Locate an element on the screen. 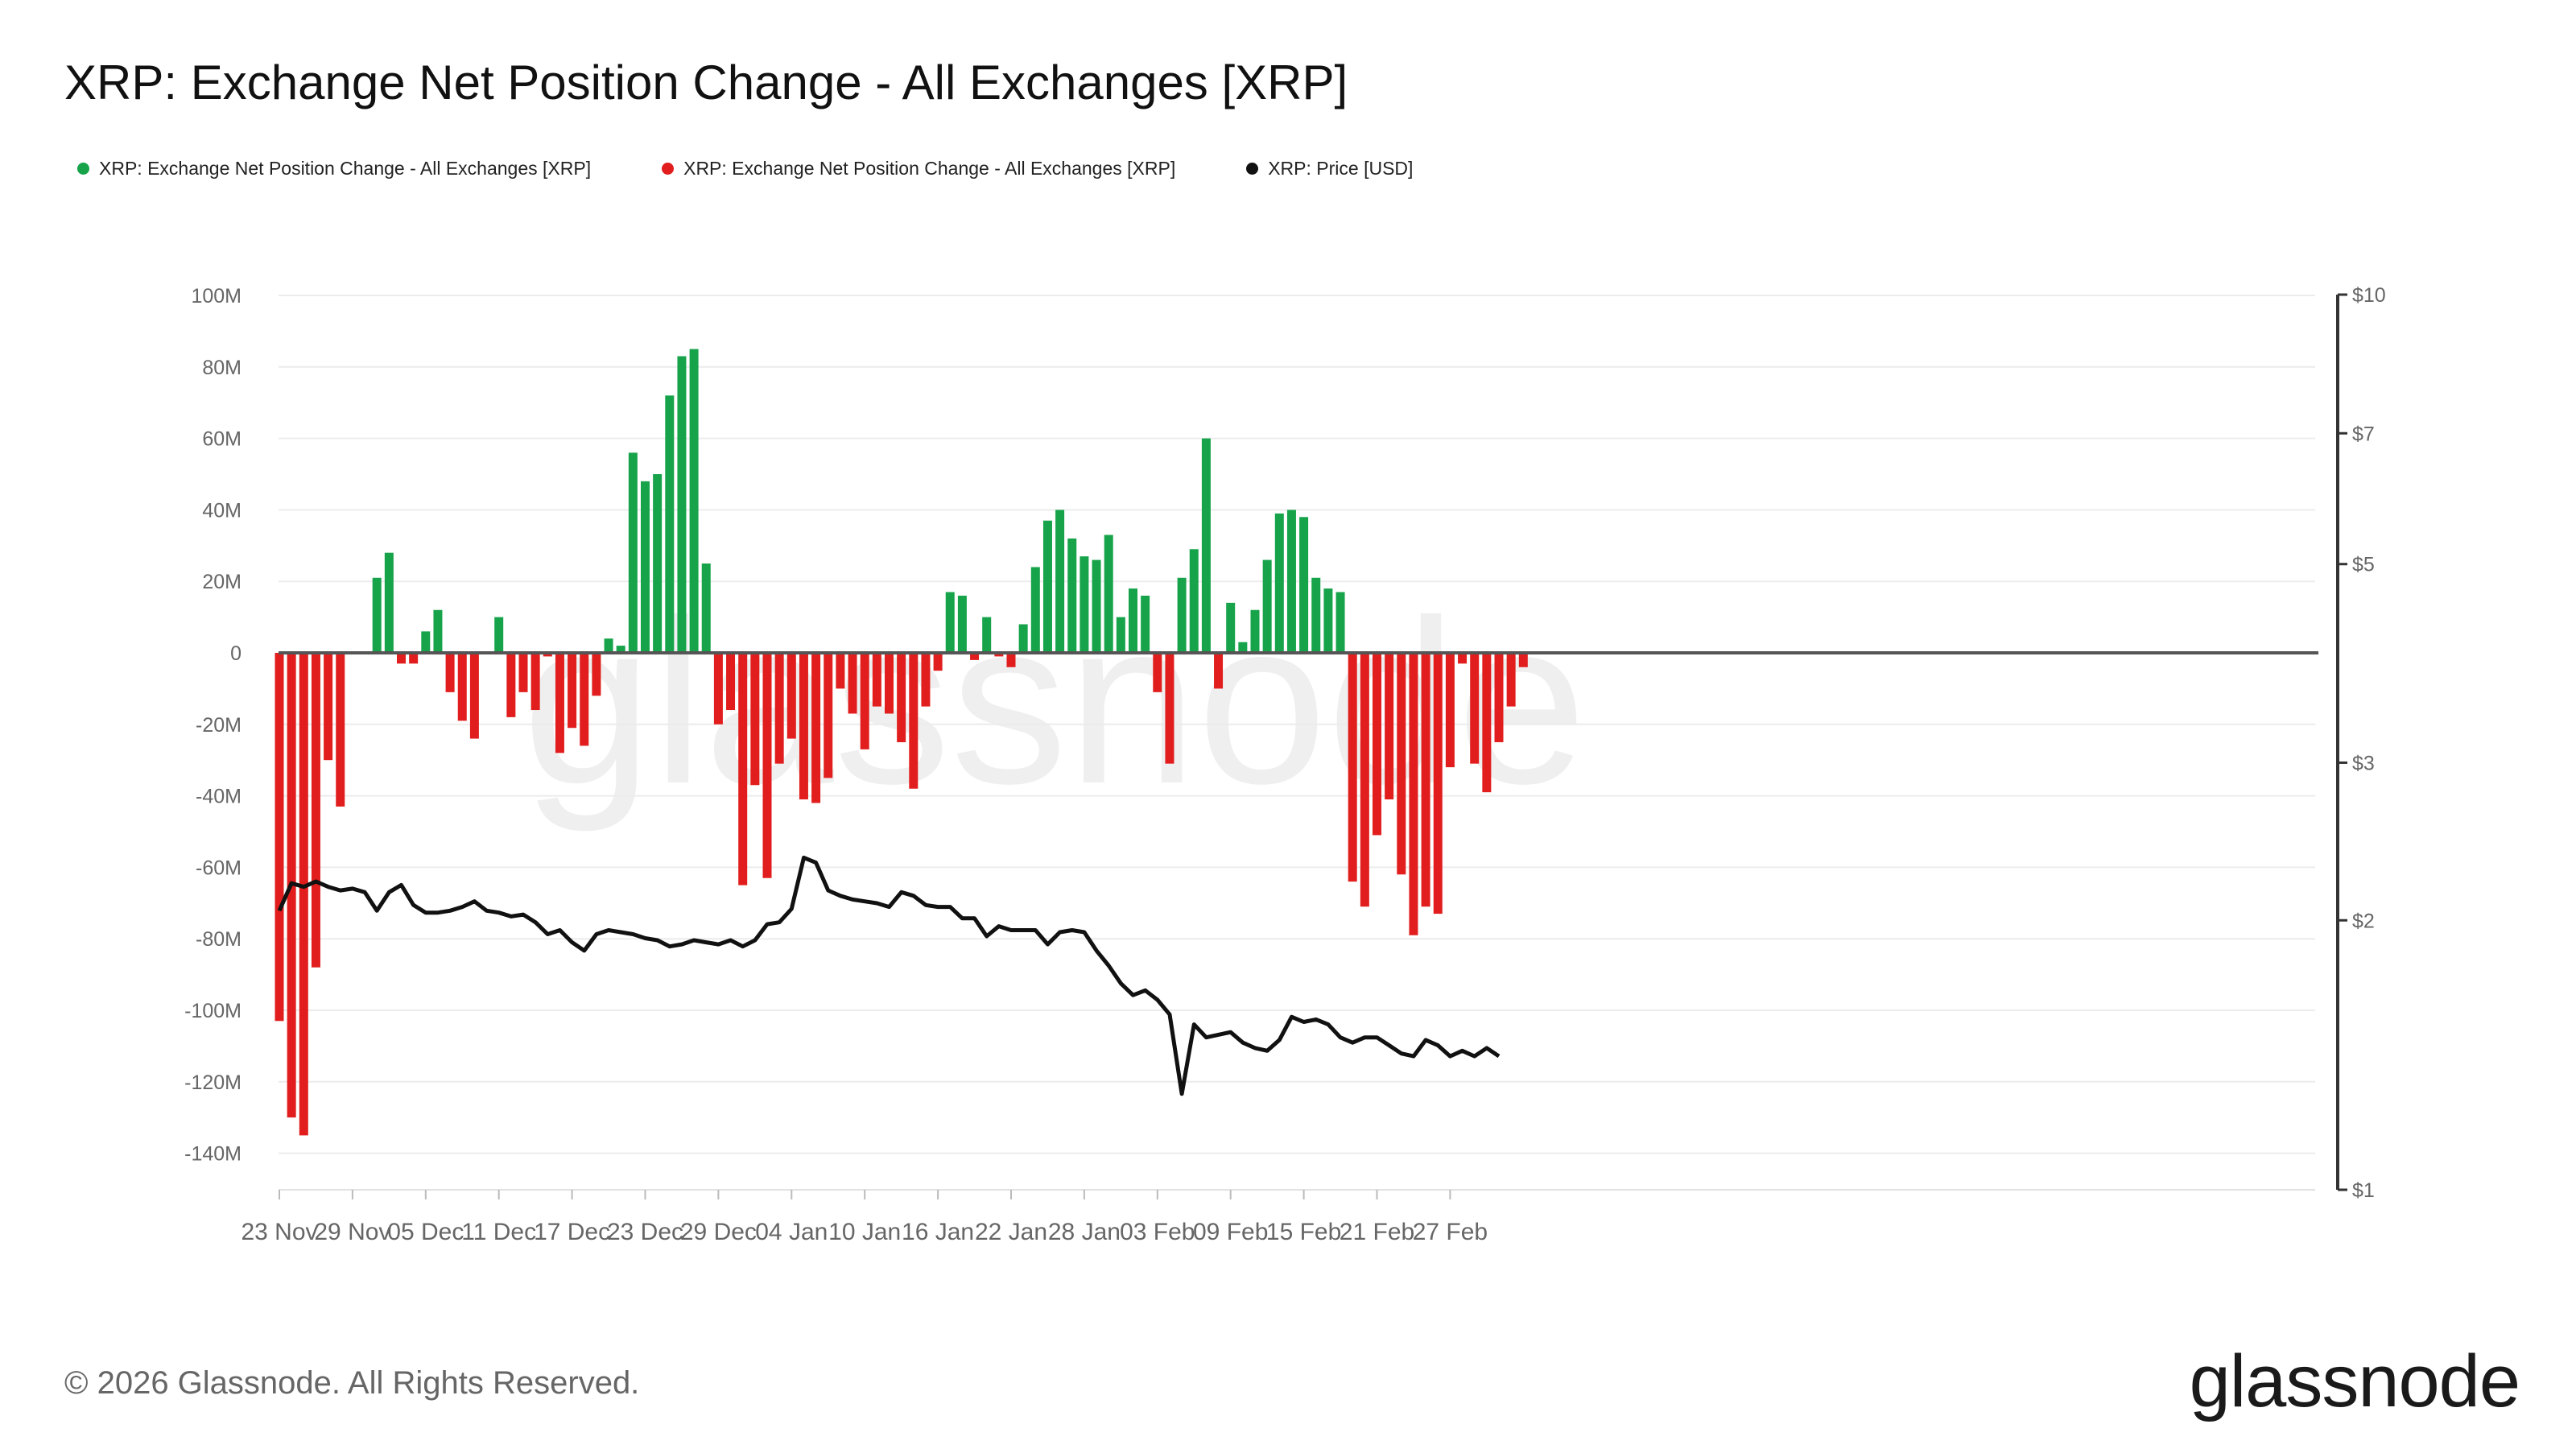  price-line is located at coordinates (889, 975).